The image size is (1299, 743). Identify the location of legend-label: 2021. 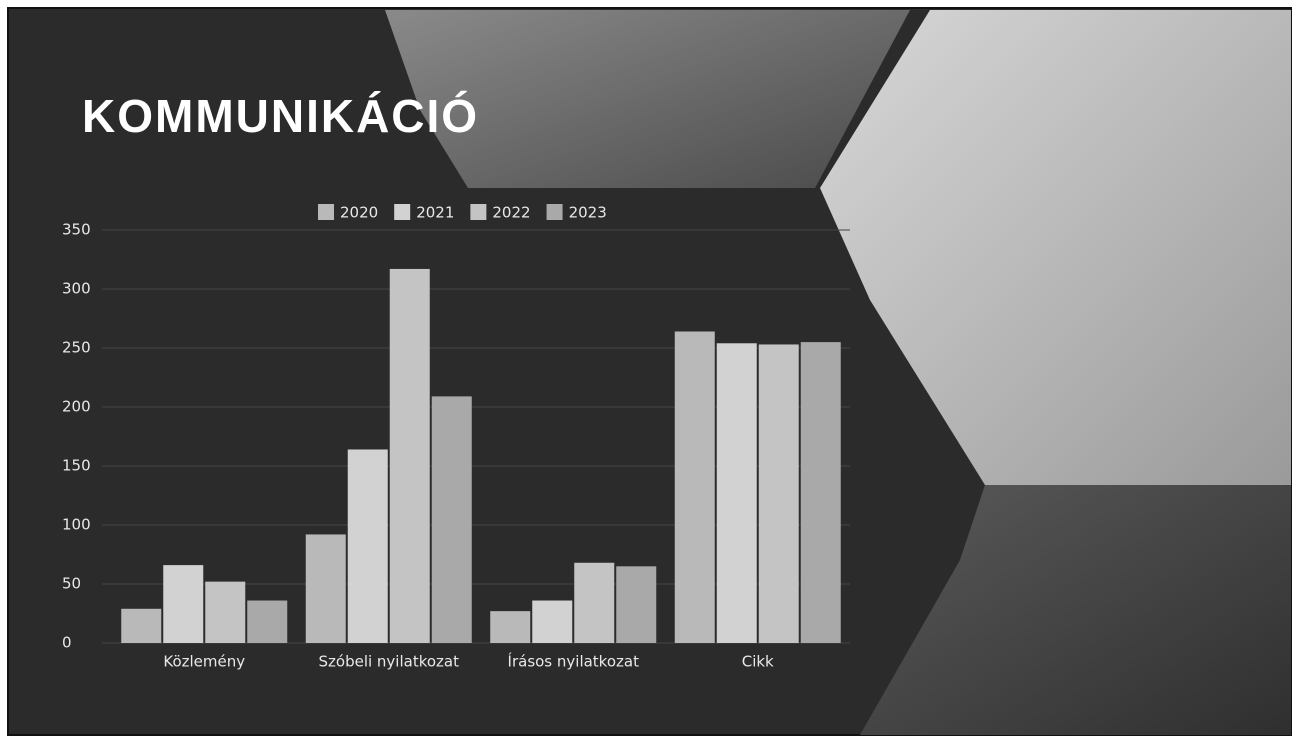
(435, 213).